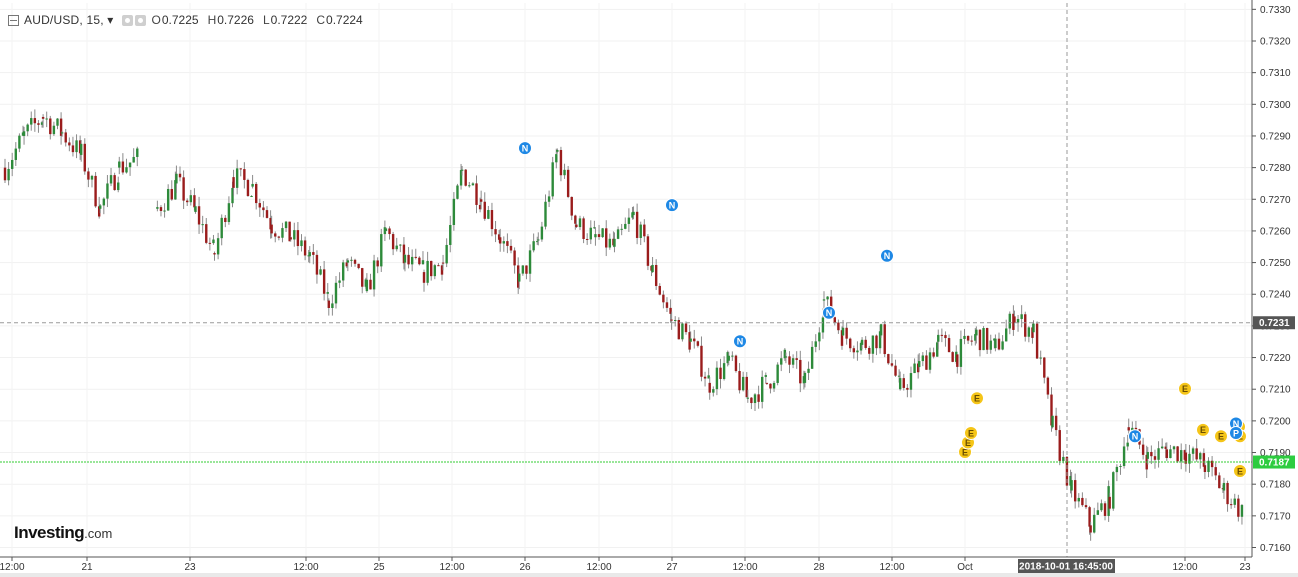 The width and height of the screenshot is (1298, 577). I want to click on collapse-legend-icon, so click(13, 20).